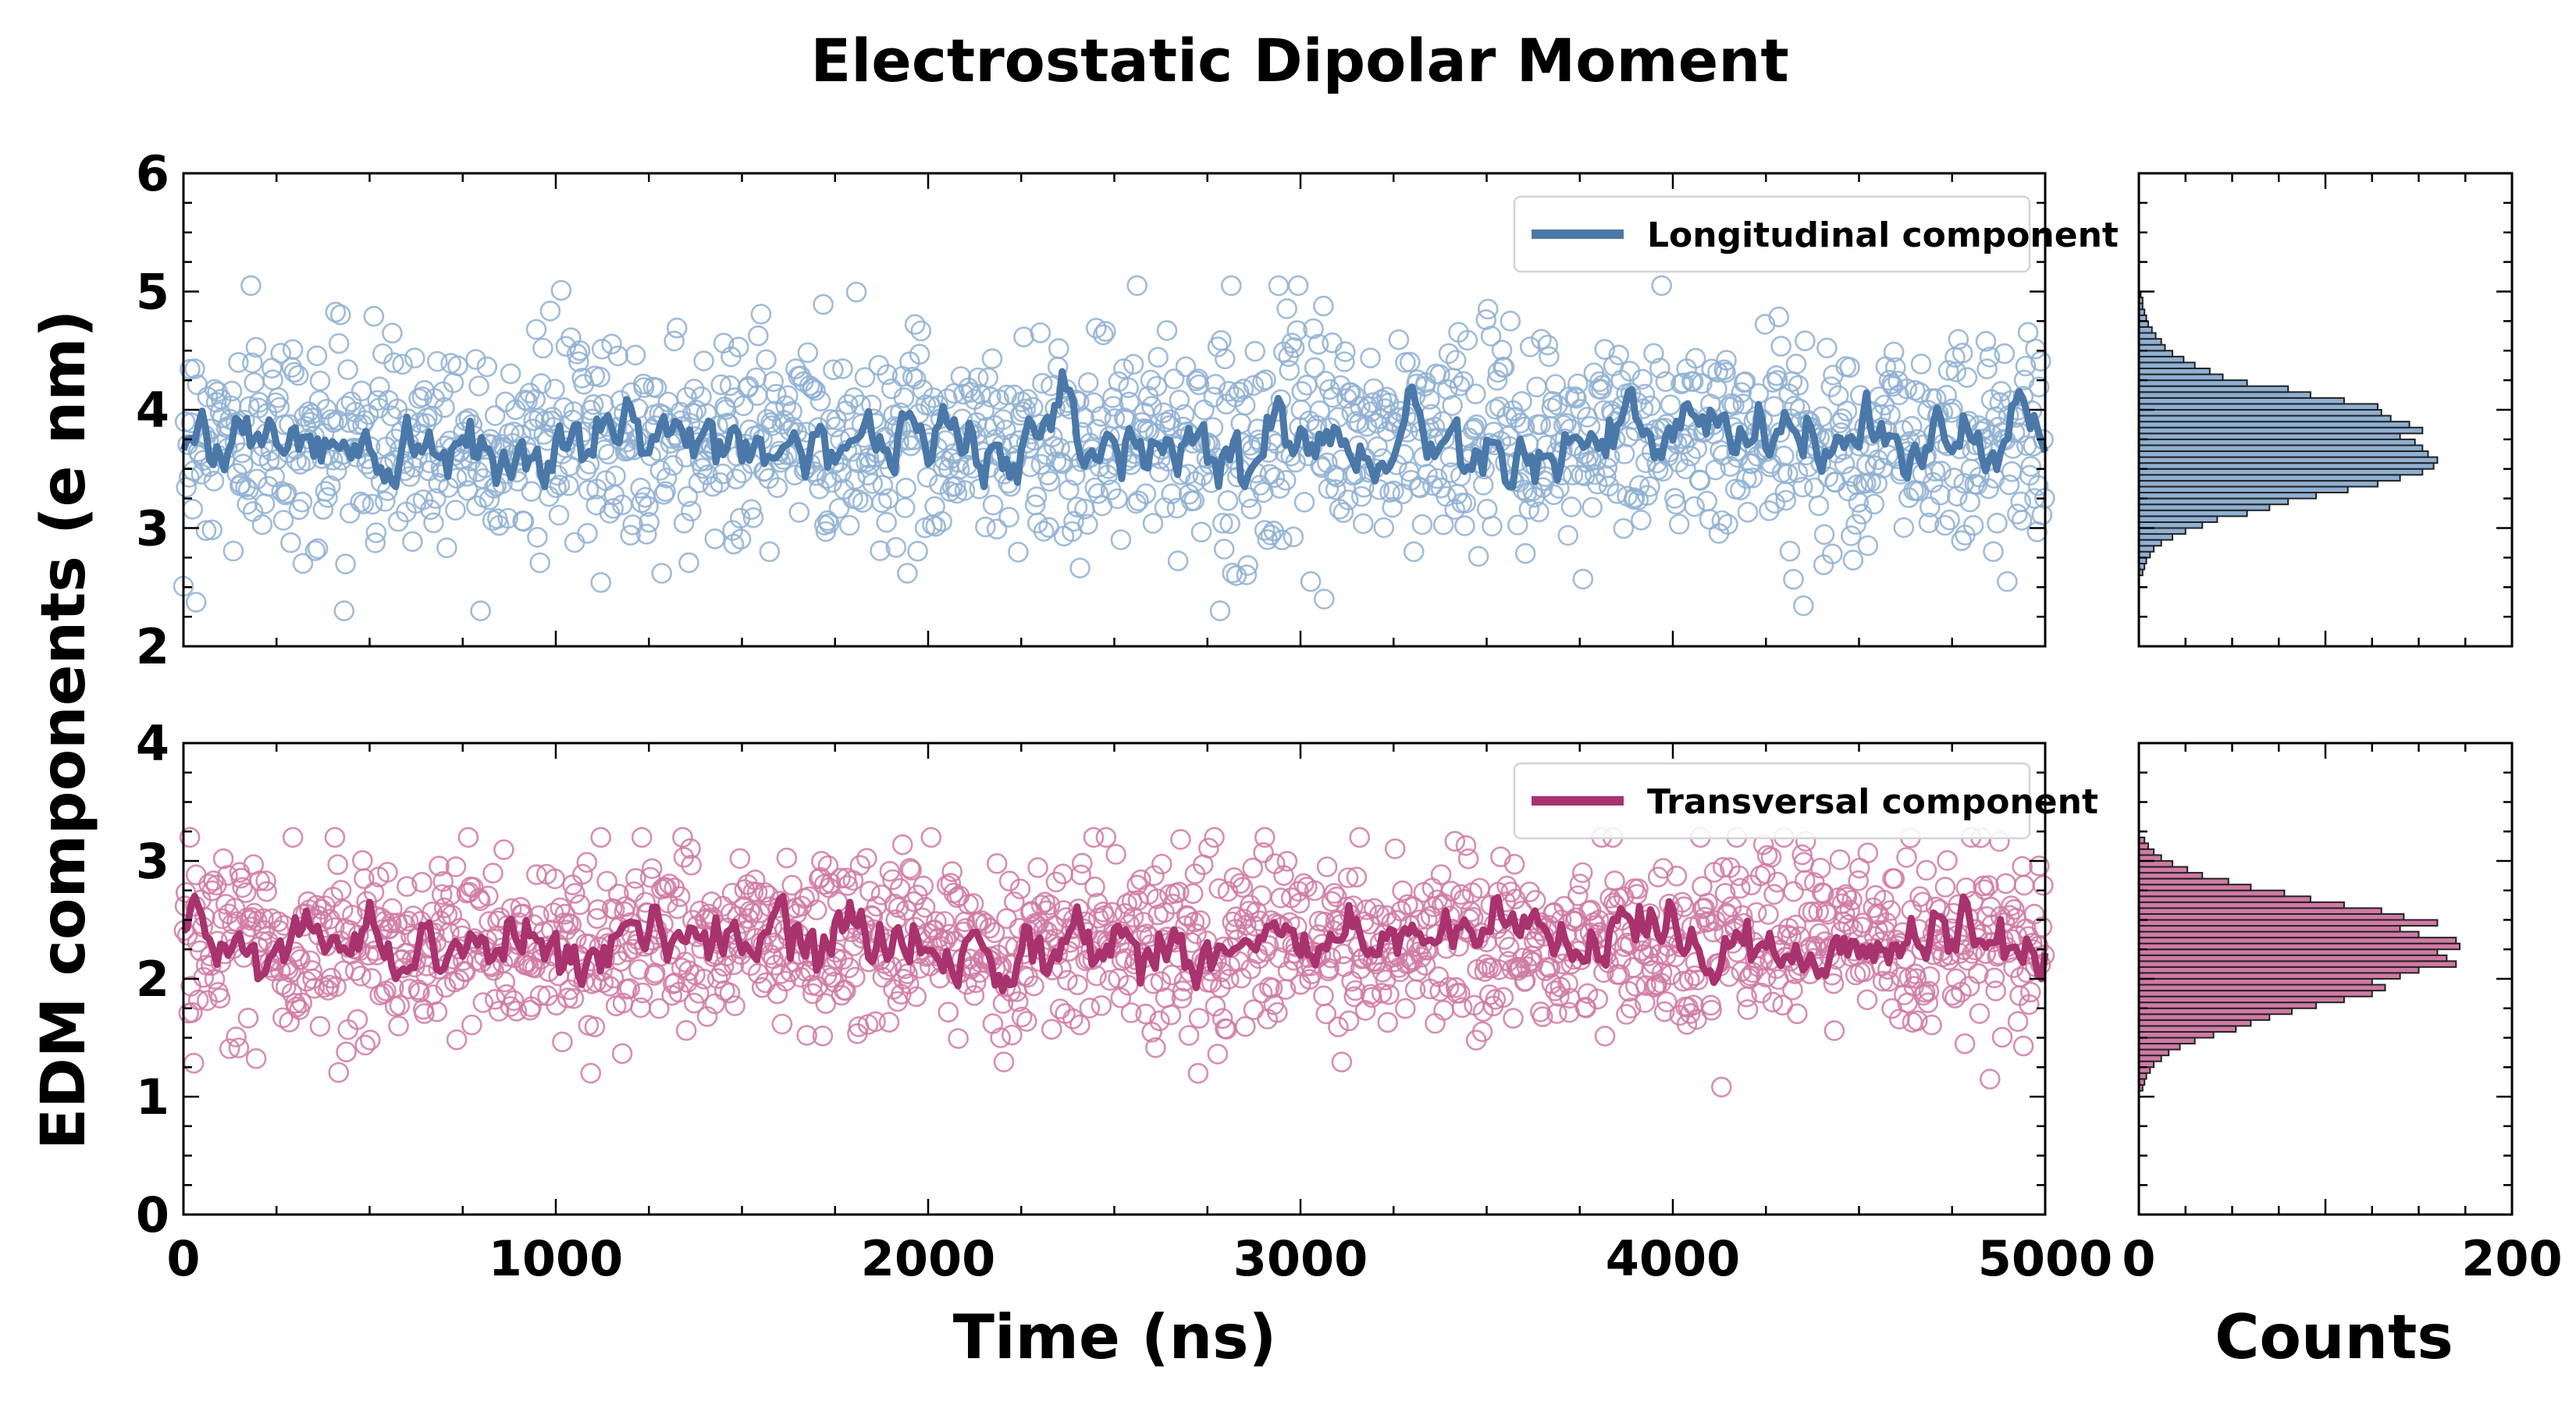  I want to click on x-tick-label: 3000, so click(1300, 1258).